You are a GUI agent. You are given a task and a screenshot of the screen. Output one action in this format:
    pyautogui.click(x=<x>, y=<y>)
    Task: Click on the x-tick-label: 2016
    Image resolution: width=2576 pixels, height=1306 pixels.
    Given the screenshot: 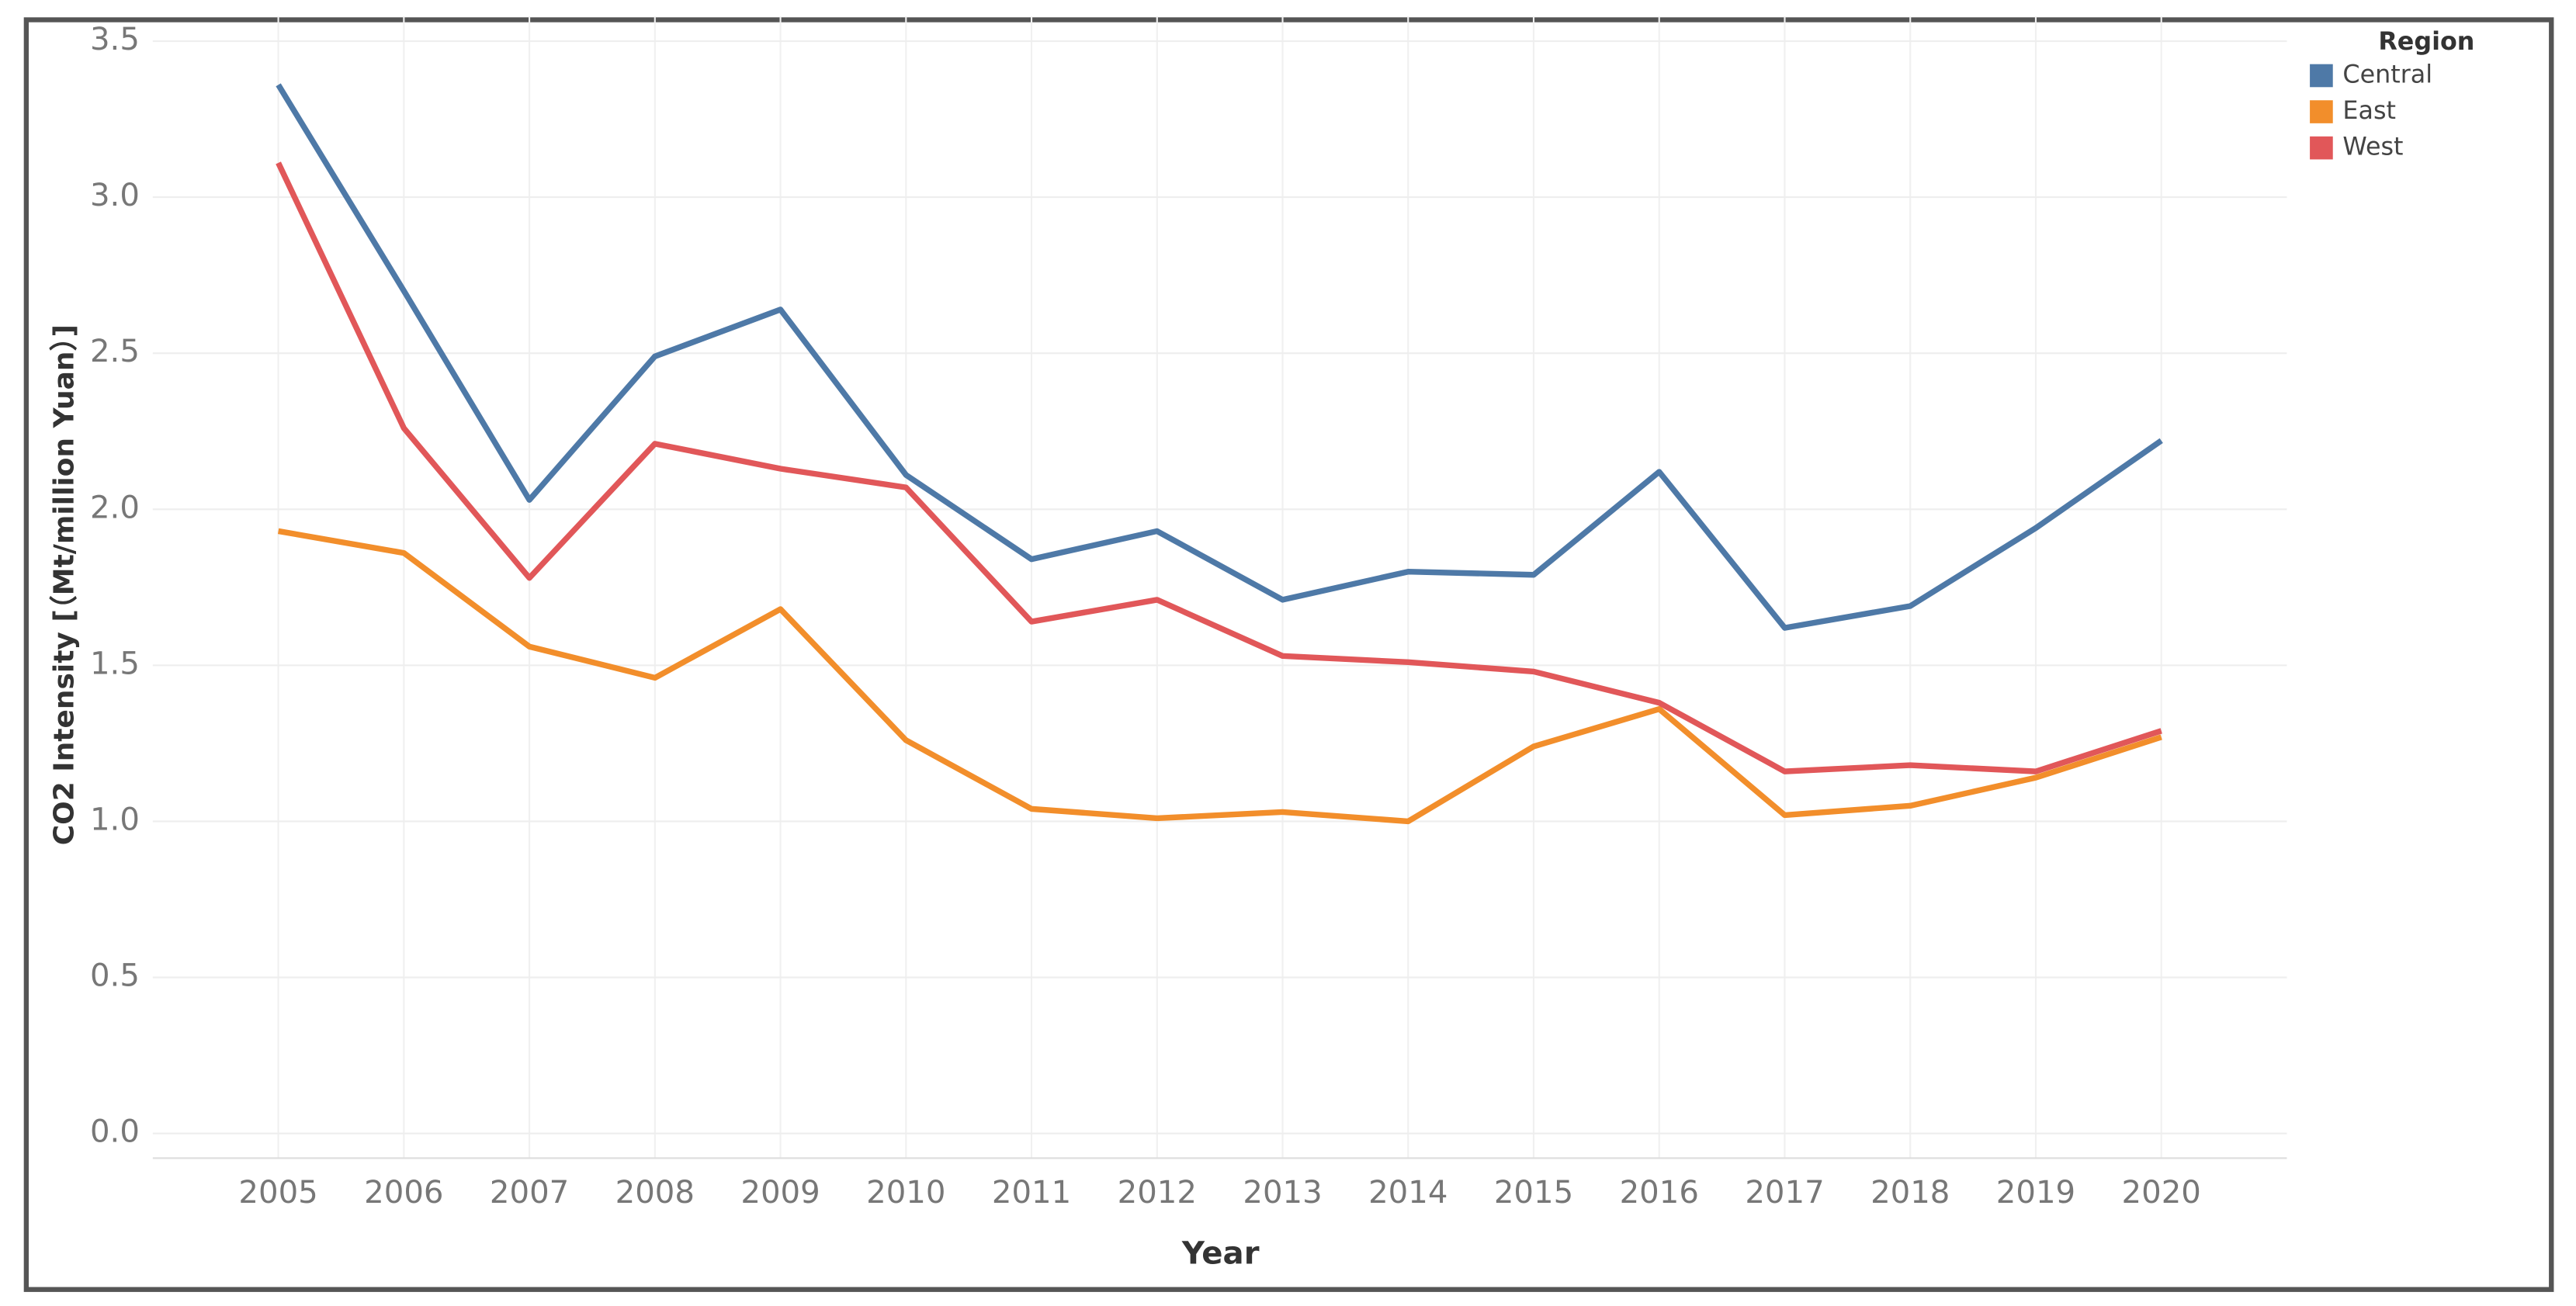 What is the action you would take?
    pyautogui.click(x=1659, y=1193)
    